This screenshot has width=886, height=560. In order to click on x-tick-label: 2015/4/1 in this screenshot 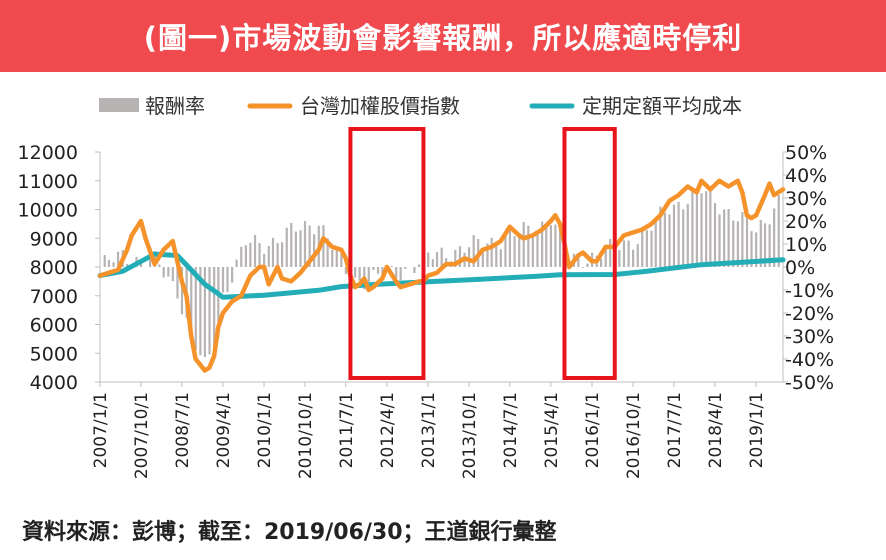, I will do `click(552, 430)`.